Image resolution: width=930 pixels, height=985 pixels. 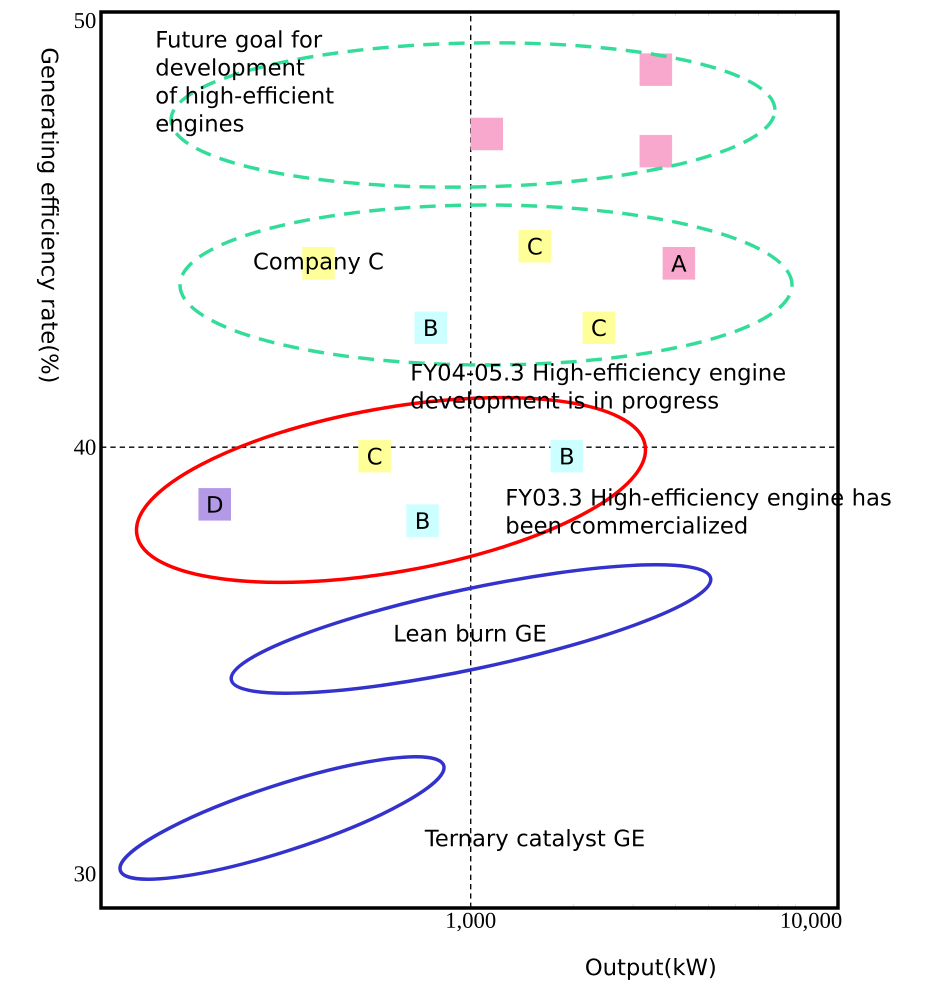 What do you see at coordinates (85, 874) in the screenshot?
I see `y-tick-label: 30` at bounding box center [85, 874].